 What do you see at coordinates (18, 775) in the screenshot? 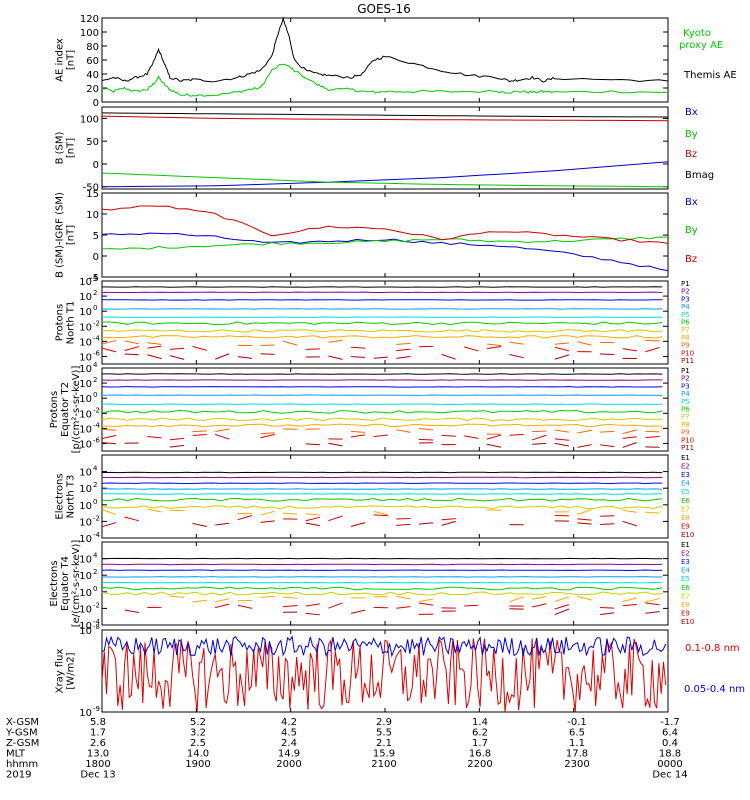
I see `x-row-label: 2019` at bounding box center [18, 775].